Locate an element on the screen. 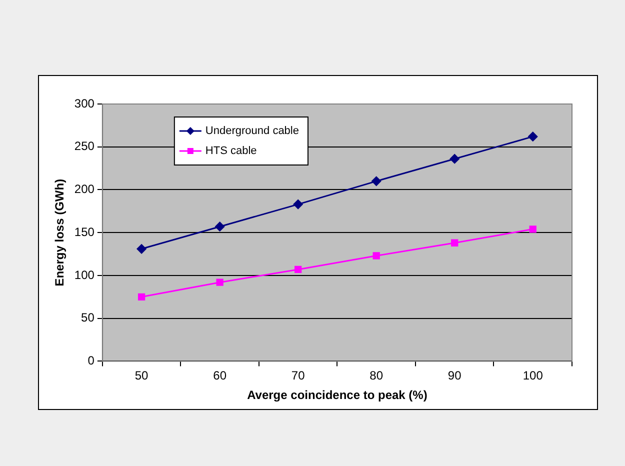 This screenshot has width=625, height=466. y-tick-label: 150 is located at coordinates (84, 231).